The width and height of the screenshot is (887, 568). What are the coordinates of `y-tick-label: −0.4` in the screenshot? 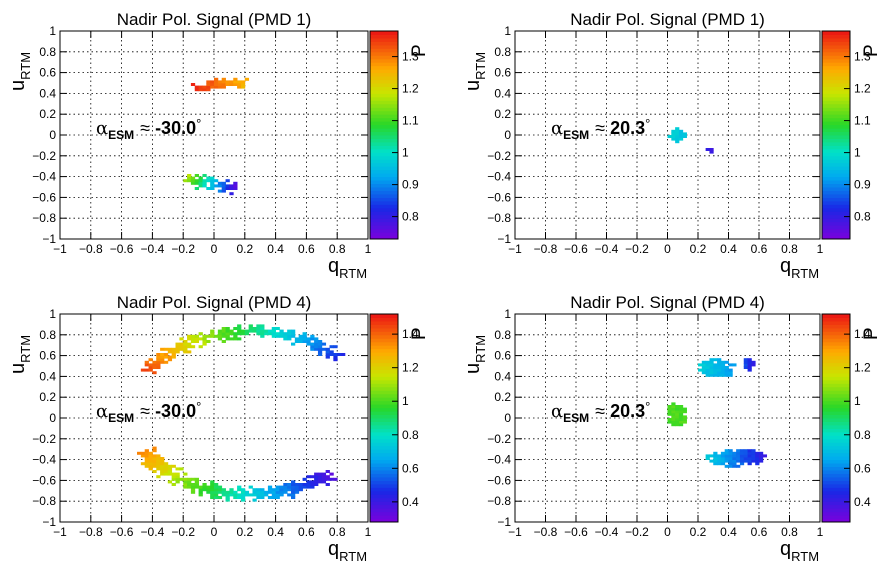 It's located at (44, 177).